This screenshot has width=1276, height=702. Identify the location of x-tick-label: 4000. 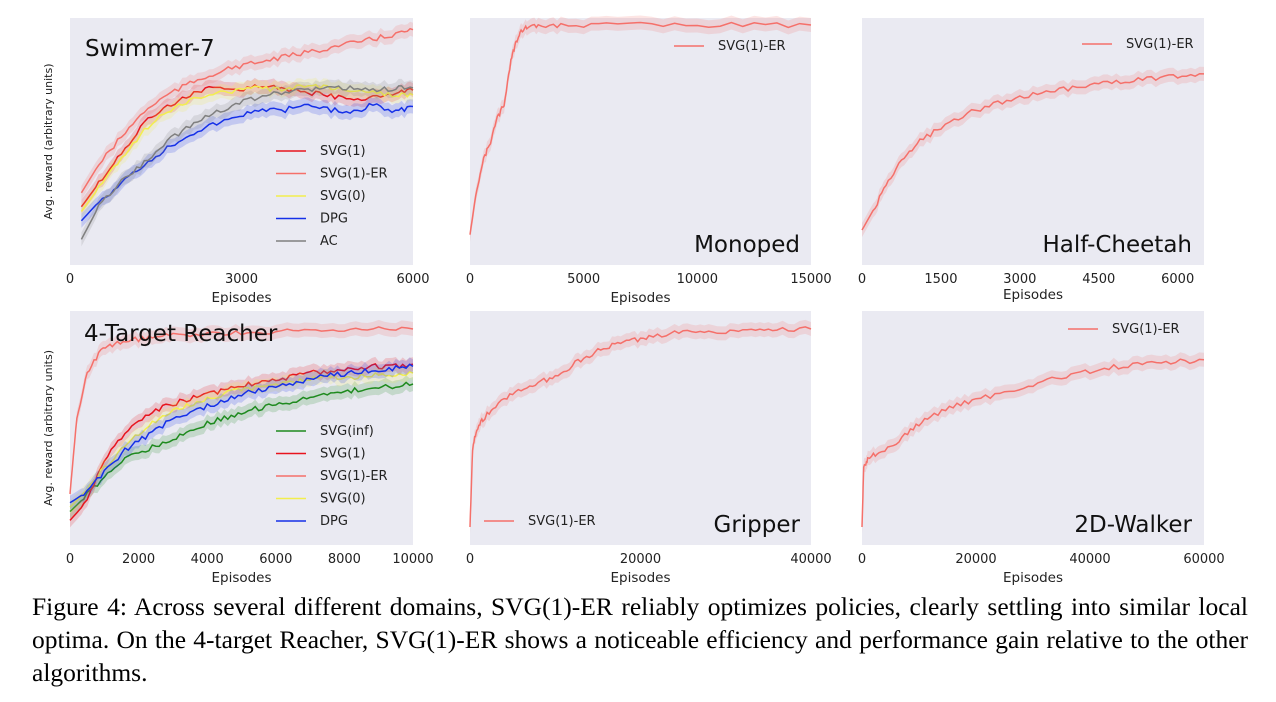
(207, 559).